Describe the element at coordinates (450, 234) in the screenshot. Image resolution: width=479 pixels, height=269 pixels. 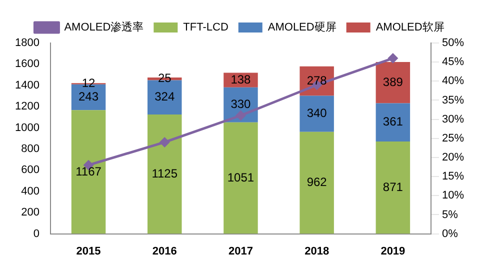
I see `y2-tick-label: 0%` at that location.